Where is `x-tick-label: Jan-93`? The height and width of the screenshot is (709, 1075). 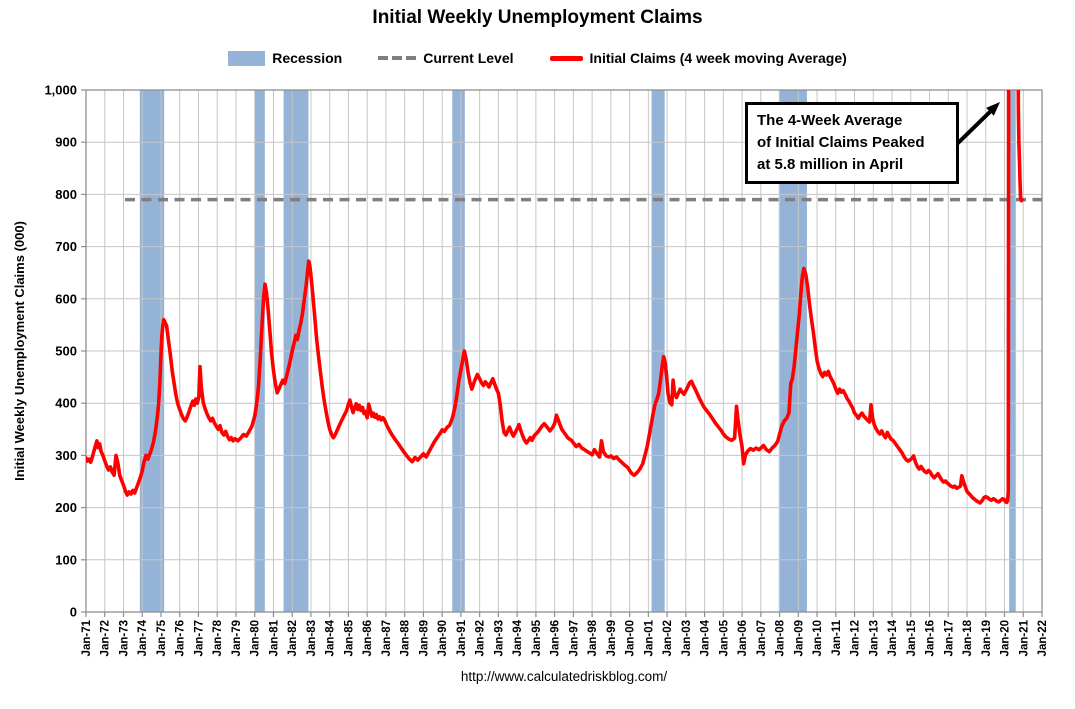 x-tick-label: Jan-93 is located at coordinates (499, 638).